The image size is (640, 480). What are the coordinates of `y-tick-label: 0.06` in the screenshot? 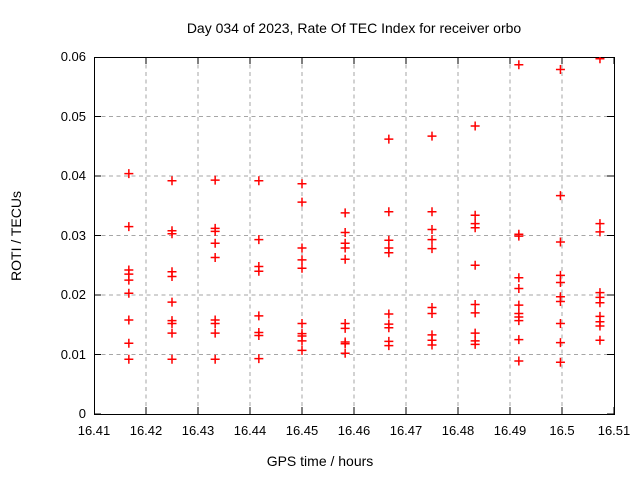 It's located at (73, 56).